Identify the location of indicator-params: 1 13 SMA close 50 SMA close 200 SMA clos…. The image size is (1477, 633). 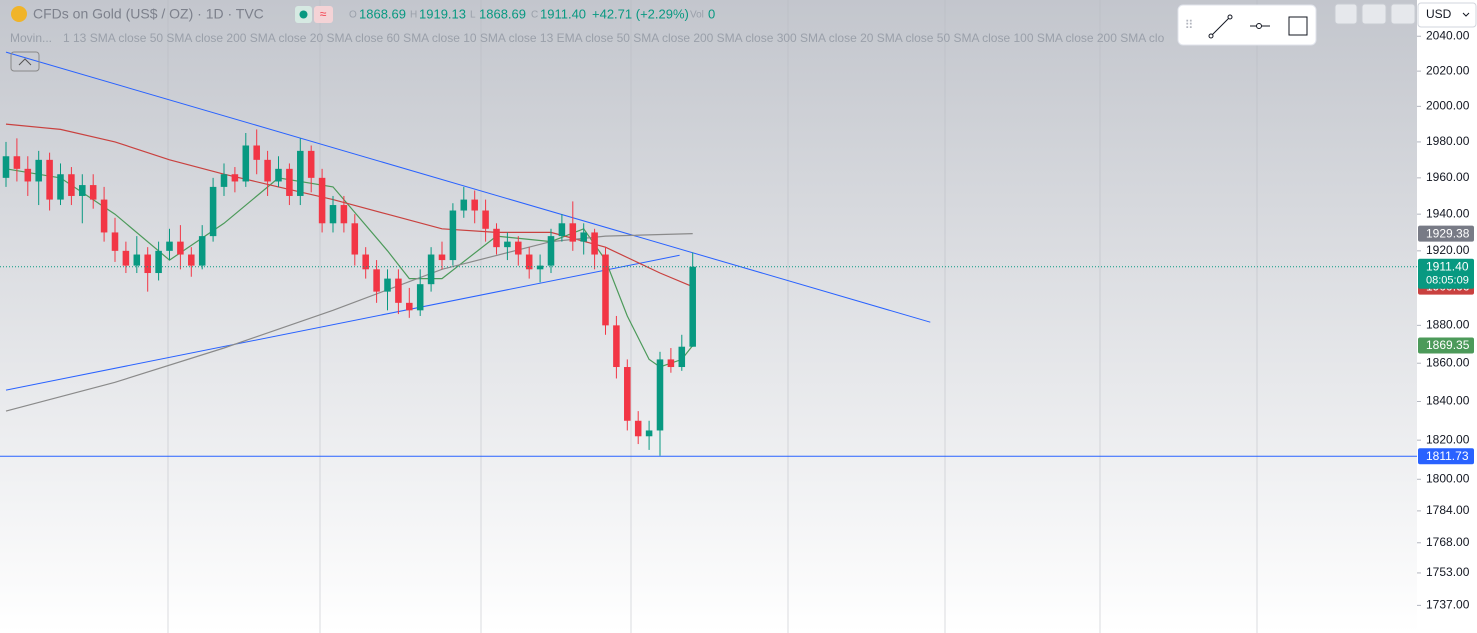
(614, 38).